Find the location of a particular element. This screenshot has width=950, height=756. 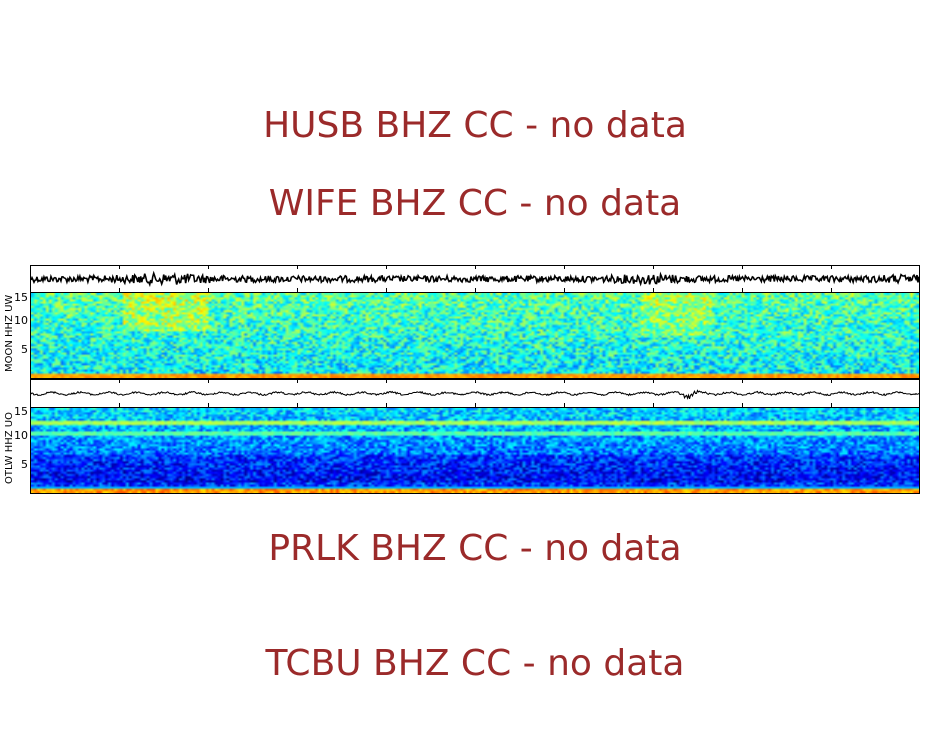

moon-ytick-10: 10 is located at coordinates (21, 320).